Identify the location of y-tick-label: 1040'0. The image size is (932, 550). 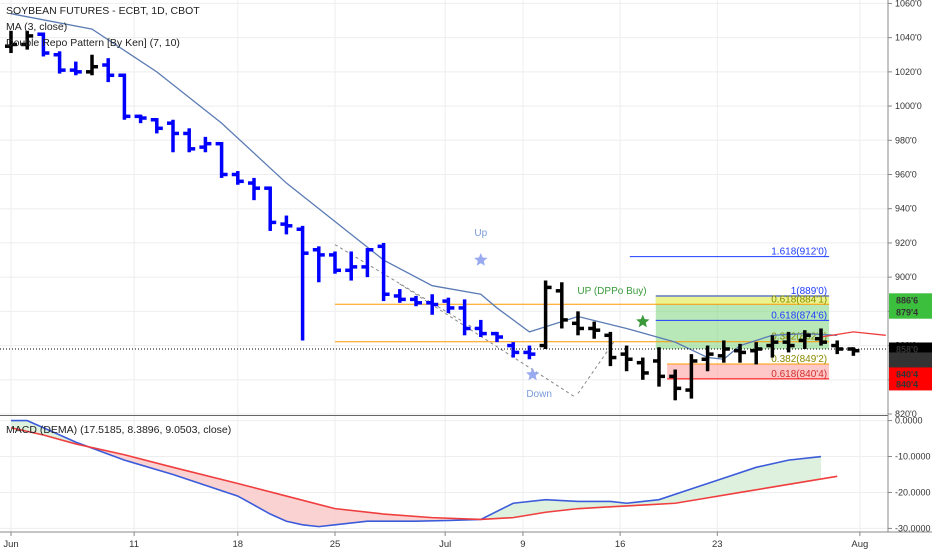
(908, 38).